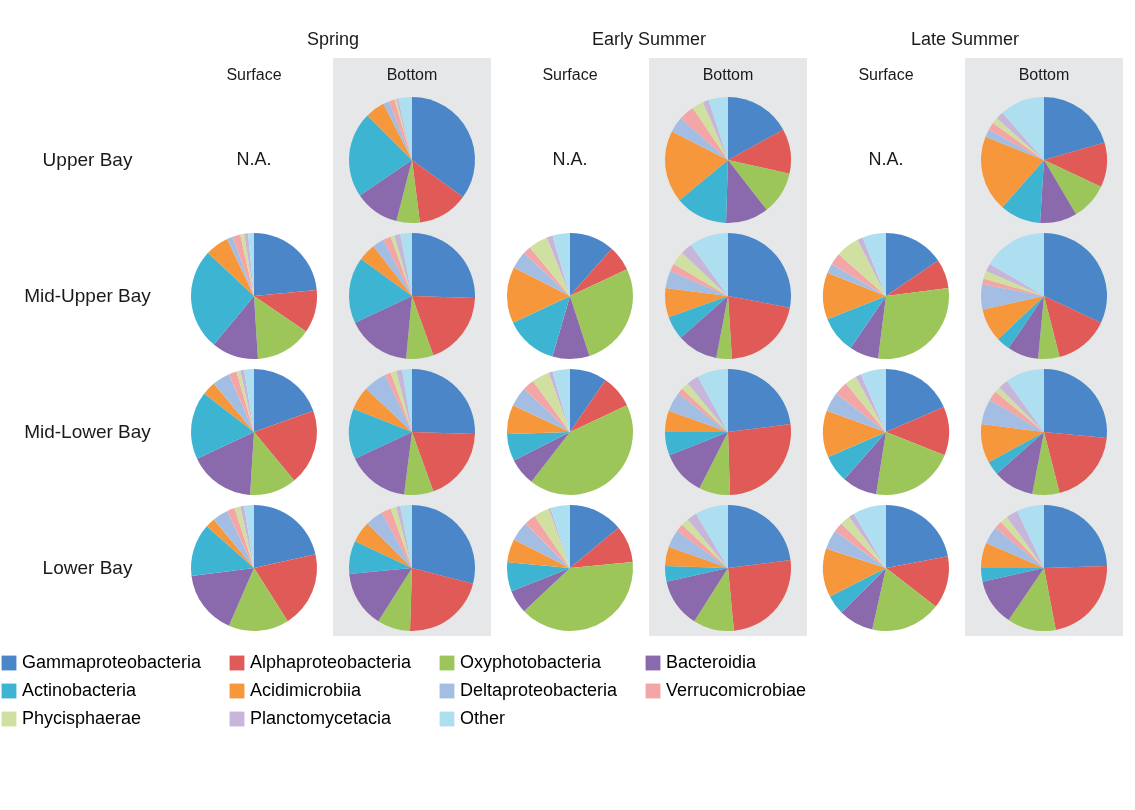 This screenshot has width=1135, height=810. Describe the element at coordinates (87, 567) in the screenshot. I see `text: Lower Bay` at that location.